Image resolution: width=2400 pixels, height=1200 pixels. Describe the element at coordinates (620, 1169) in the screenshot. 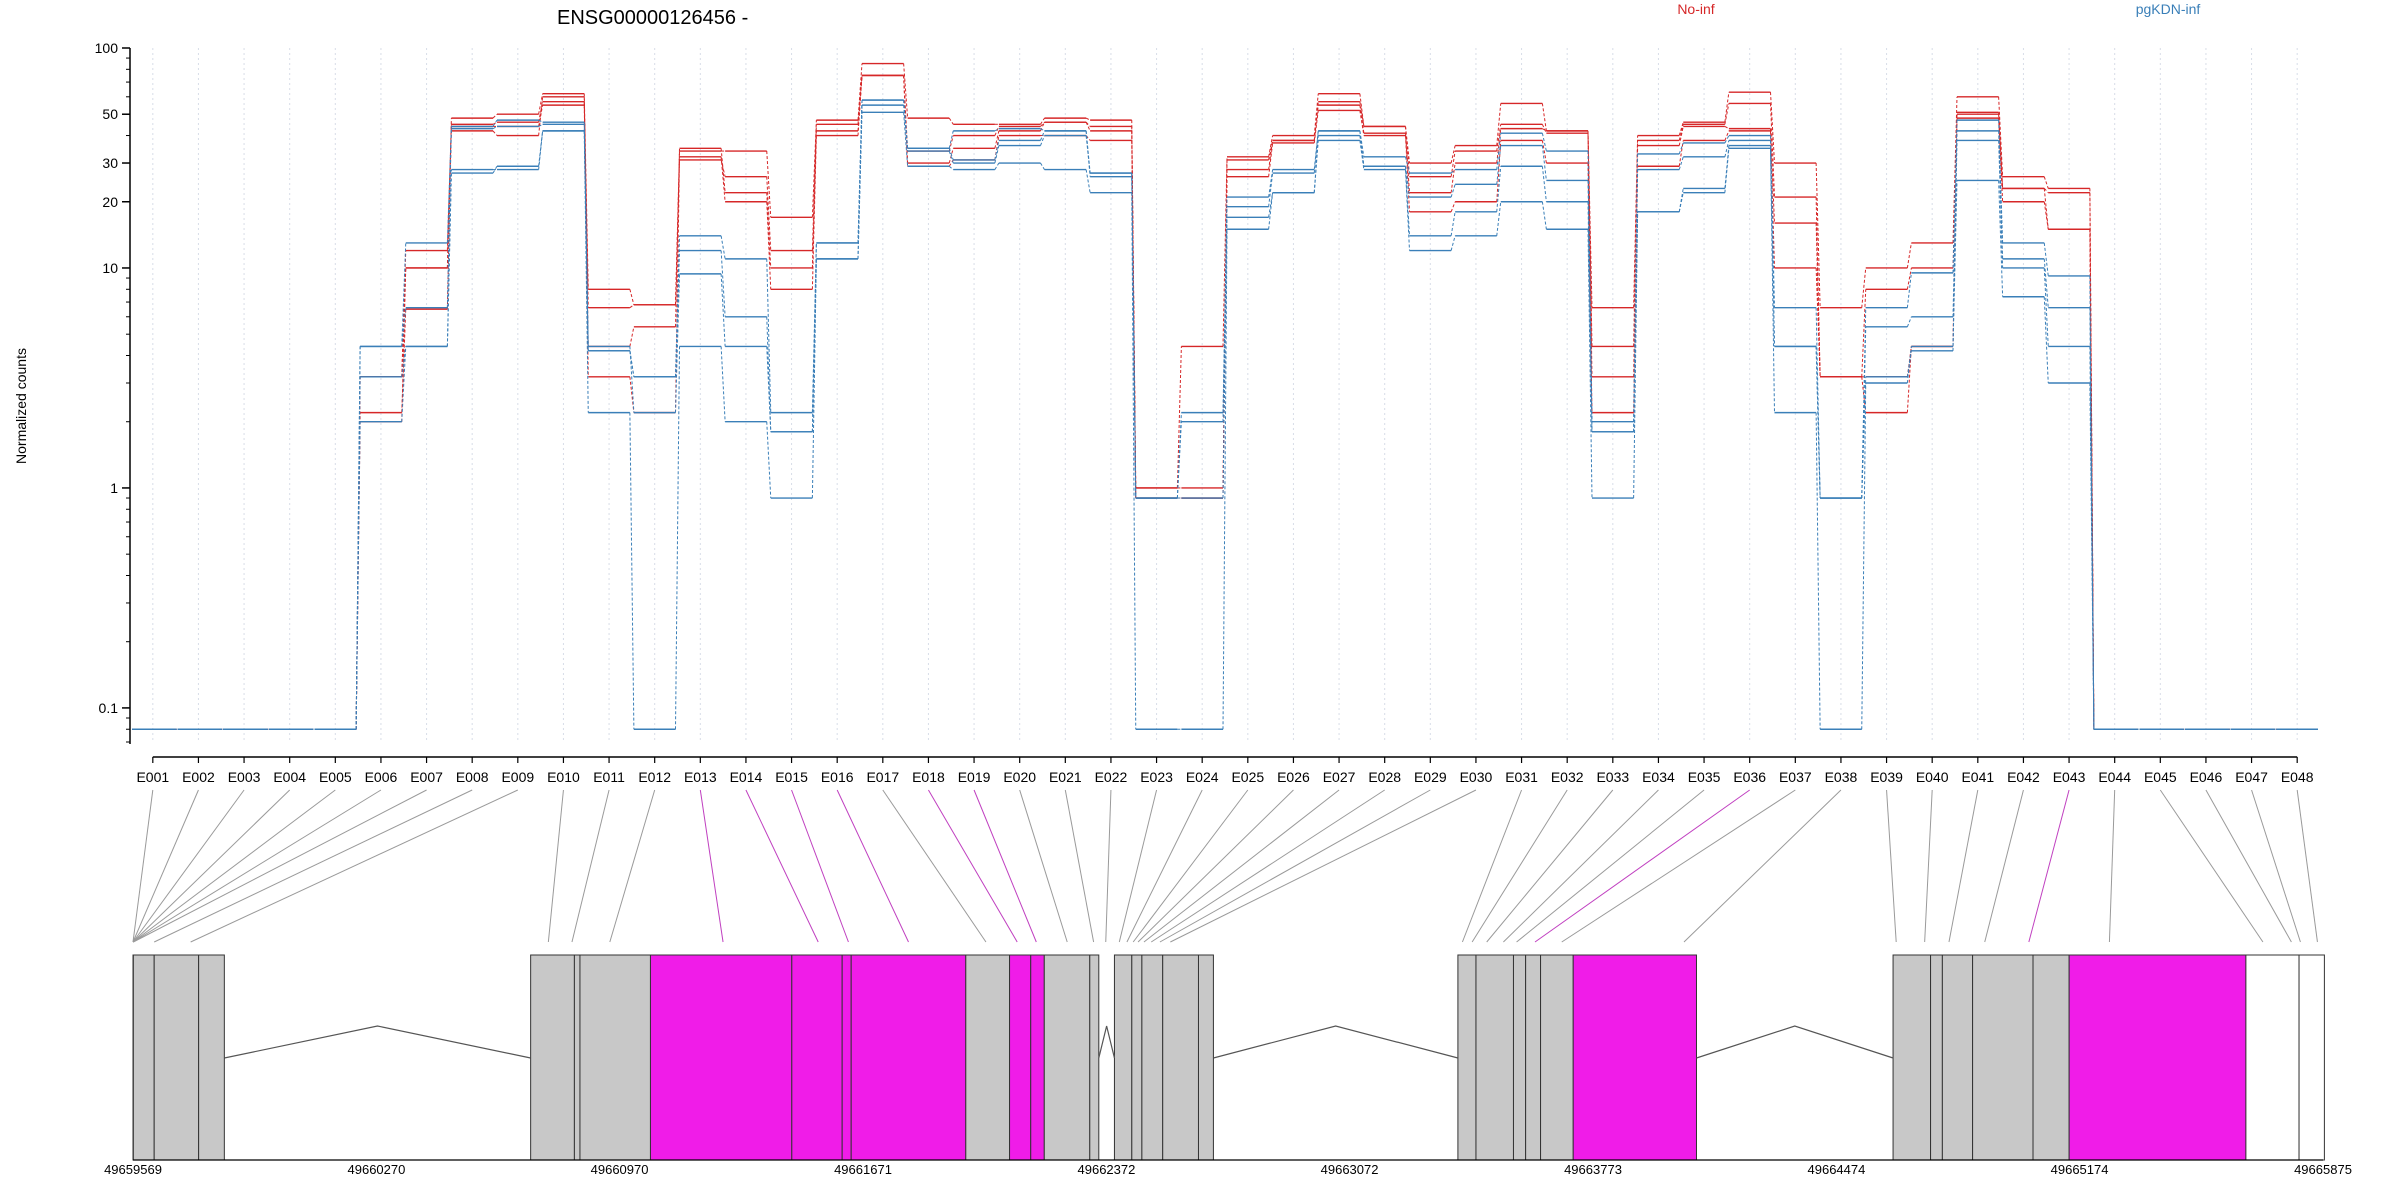

I see `coordinate-label: 49660970` at that location.